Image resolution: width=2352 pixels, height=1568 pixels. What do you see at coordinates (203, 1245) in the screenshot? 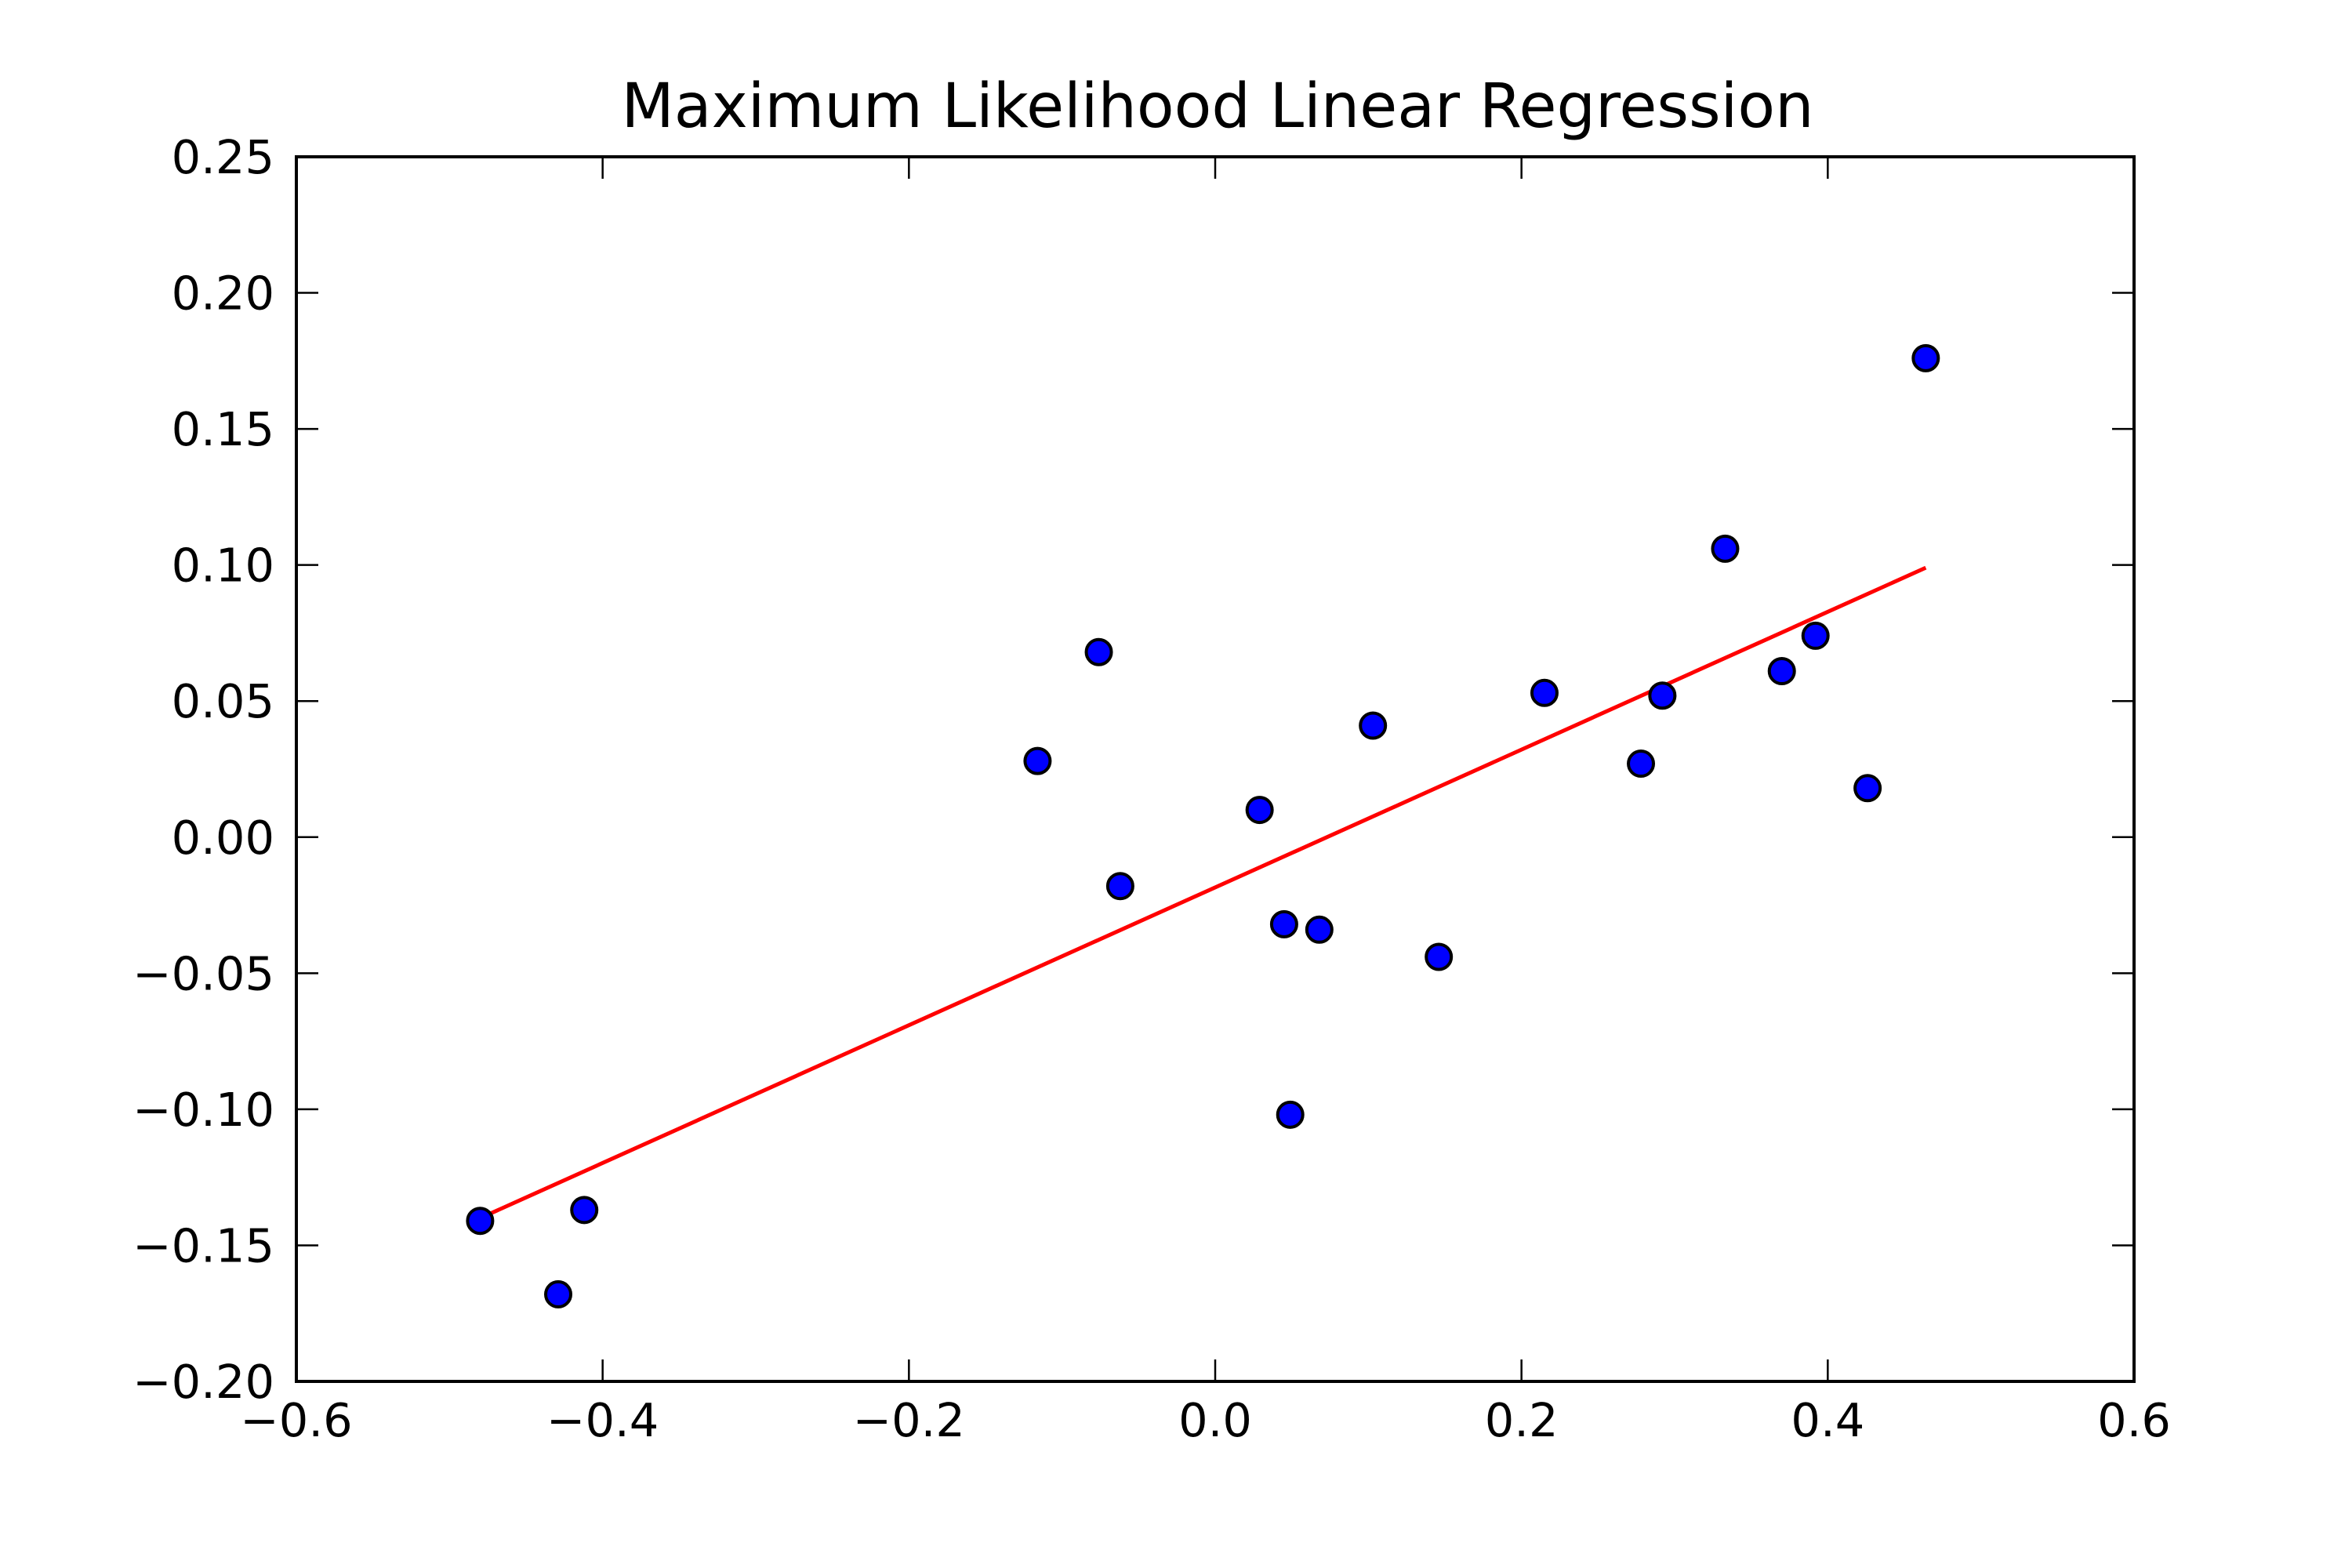
I see `y-tick-label: −0.15` at bounding box center [203, 1245].